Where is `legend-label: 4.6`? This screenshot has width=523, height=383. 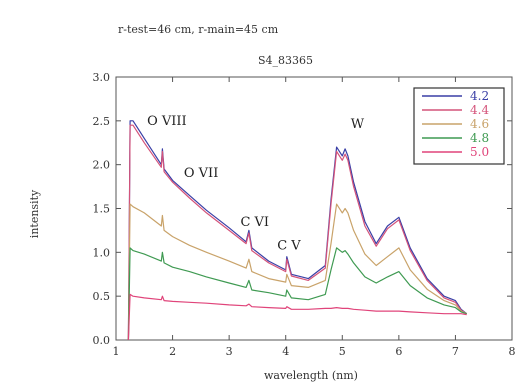 legend-label: 4.6 is located at coordinates (479, 124).